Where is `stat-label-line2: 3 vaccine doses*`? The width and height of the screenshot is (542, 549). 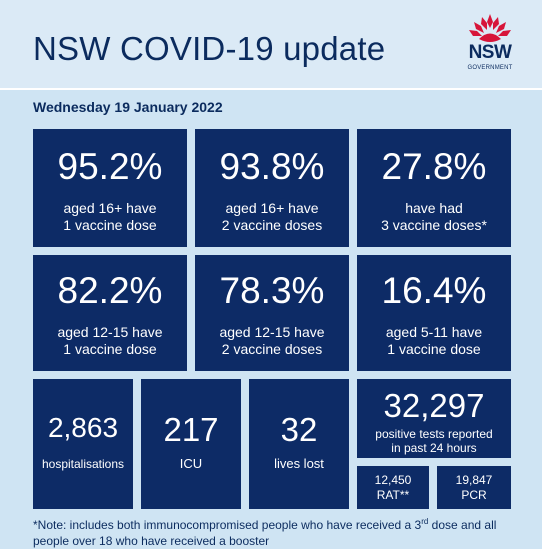 stat-label-line2: 3 vaccine doses* is located at coordinates (434, 225).